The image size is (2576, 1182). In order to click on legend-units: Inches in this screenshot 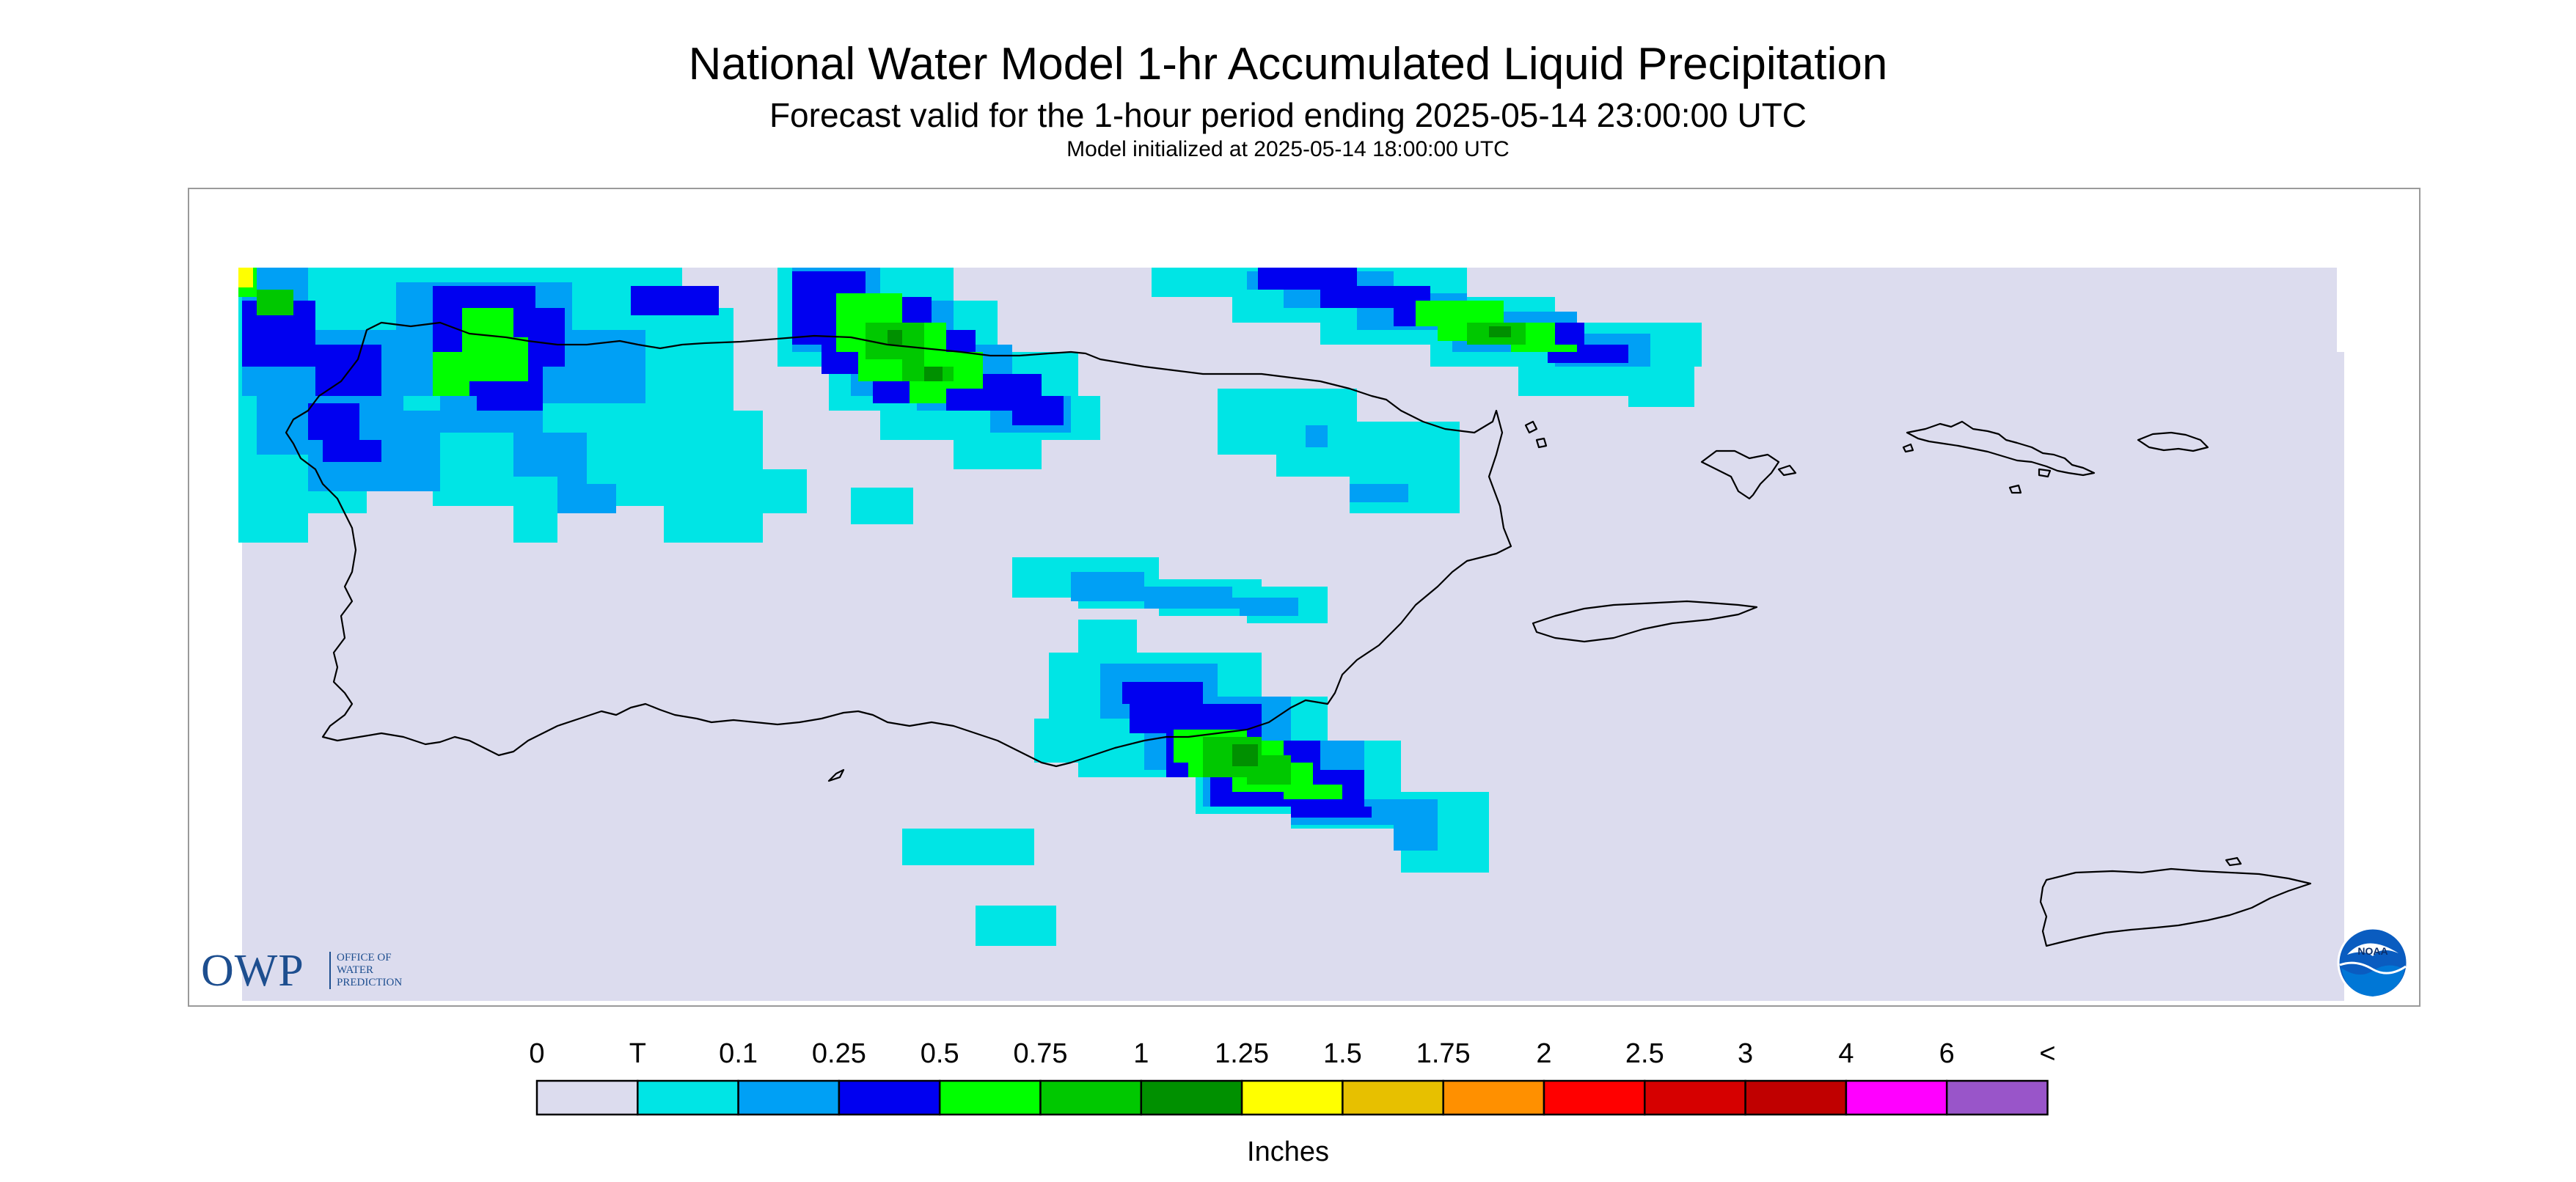, I will do `click(1288, 1152)`.